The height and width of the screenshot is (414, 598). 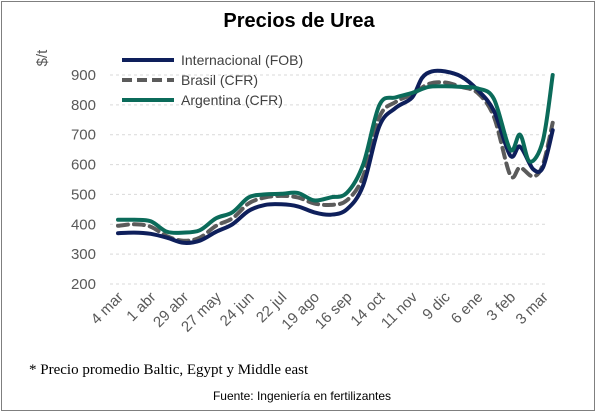 What do you see at coordinates (83, 284) in the screenshot?
I see `y-tick-label: 200` at bounding box center [83, 284].